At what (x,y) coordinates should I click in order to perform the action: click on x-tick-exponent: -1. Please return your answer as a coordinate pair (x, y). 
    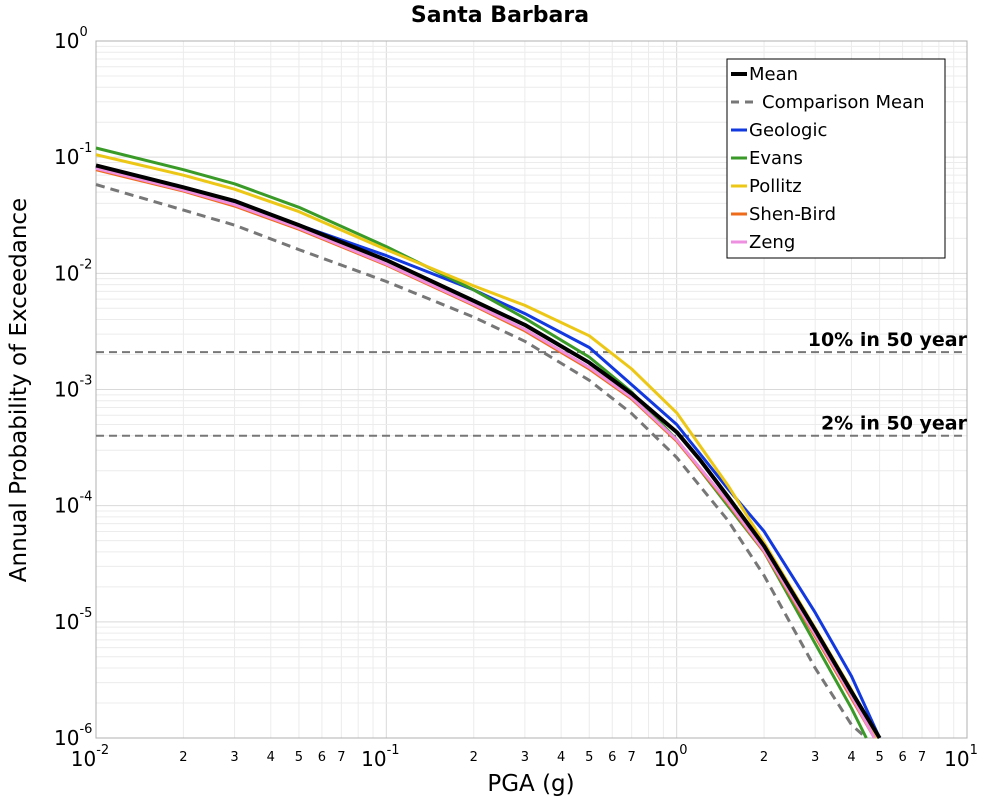
    Looking at the image, I should click on (393, 750).